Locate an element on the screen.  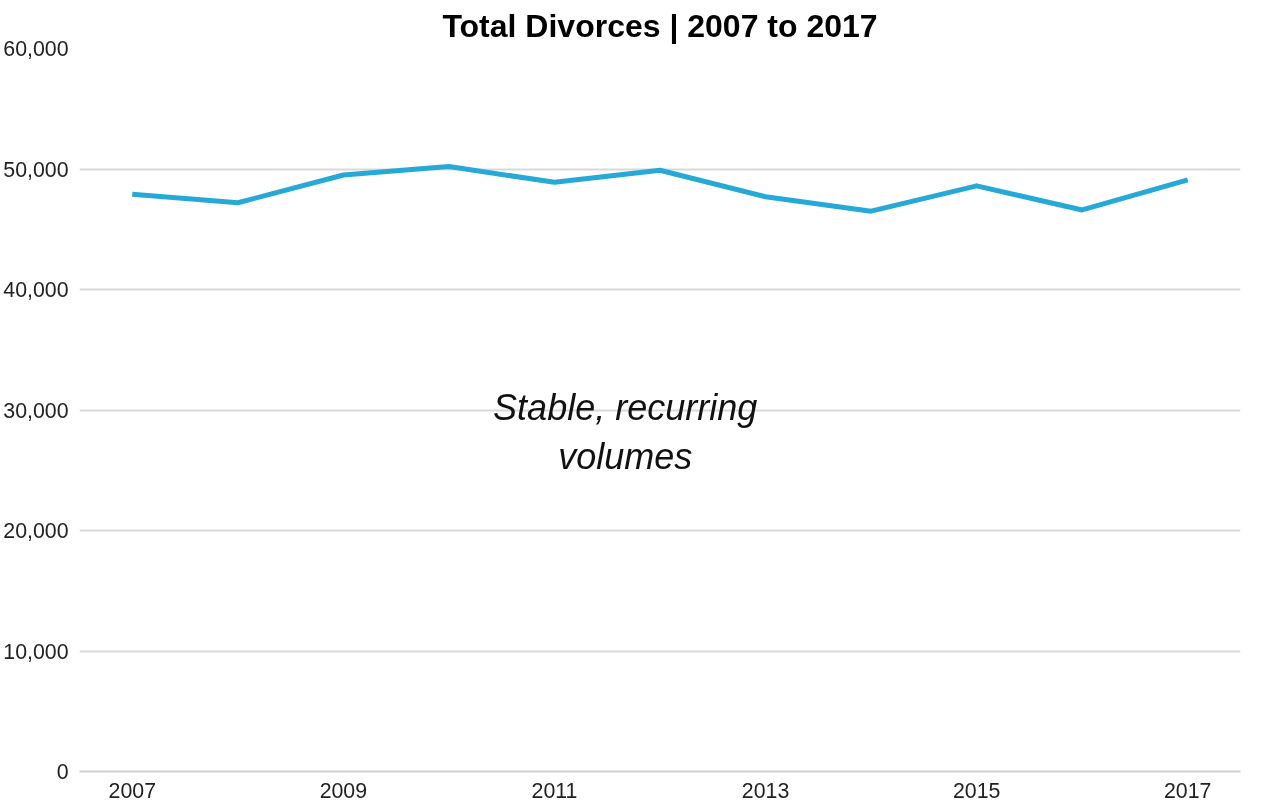
chart-title: Total Divorces | 2007 to 2017 is located at coordinates (660, 25).